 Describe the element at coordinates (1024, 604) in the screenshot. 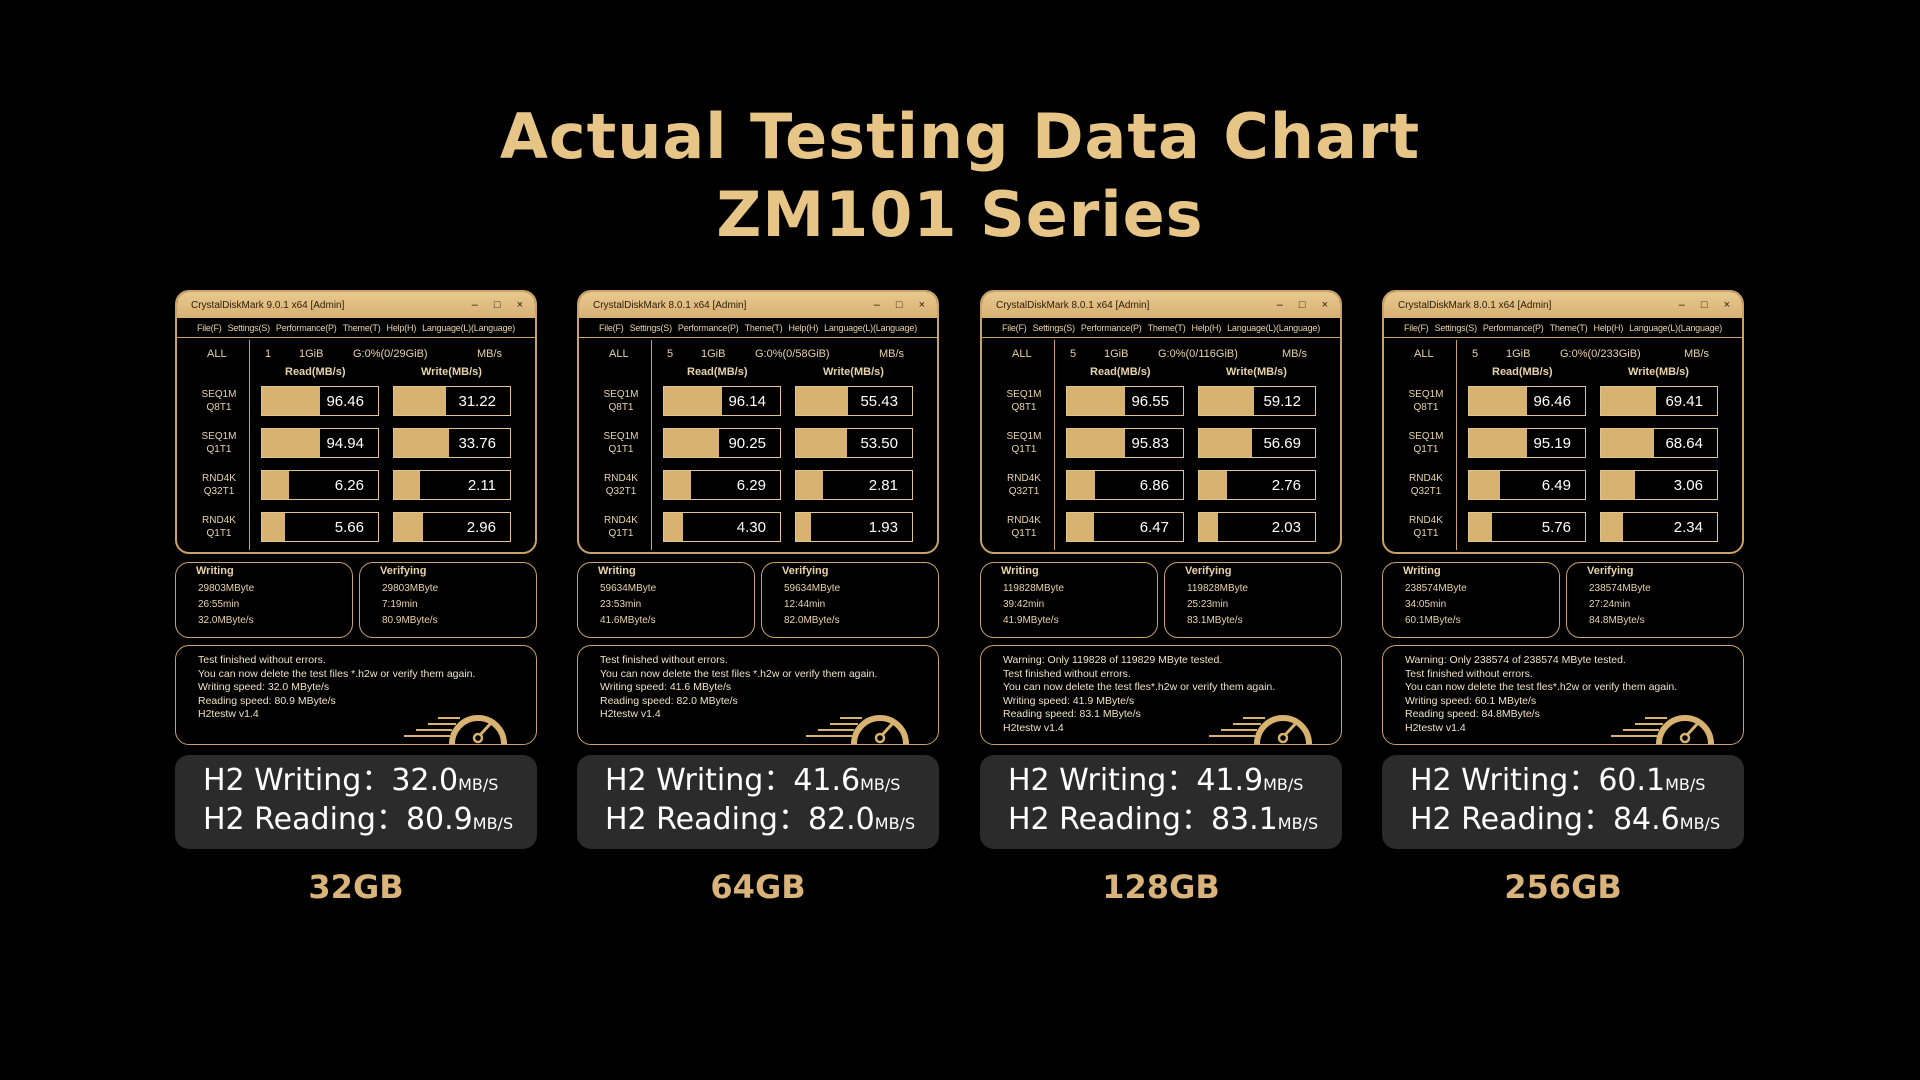

I see `stat-line: 39:42min` at that location.